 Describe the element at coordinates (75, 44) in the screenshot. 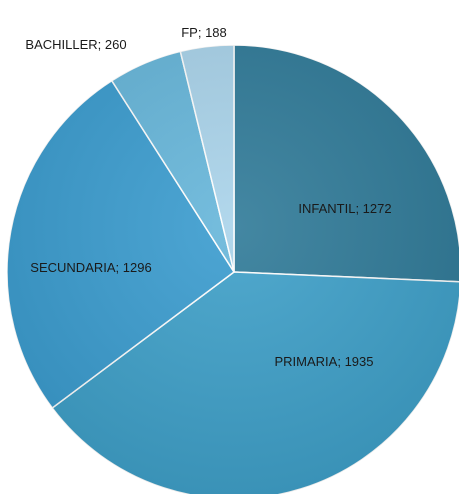

I see `data-label-bachiller: BACHILLER; 260` at that location.